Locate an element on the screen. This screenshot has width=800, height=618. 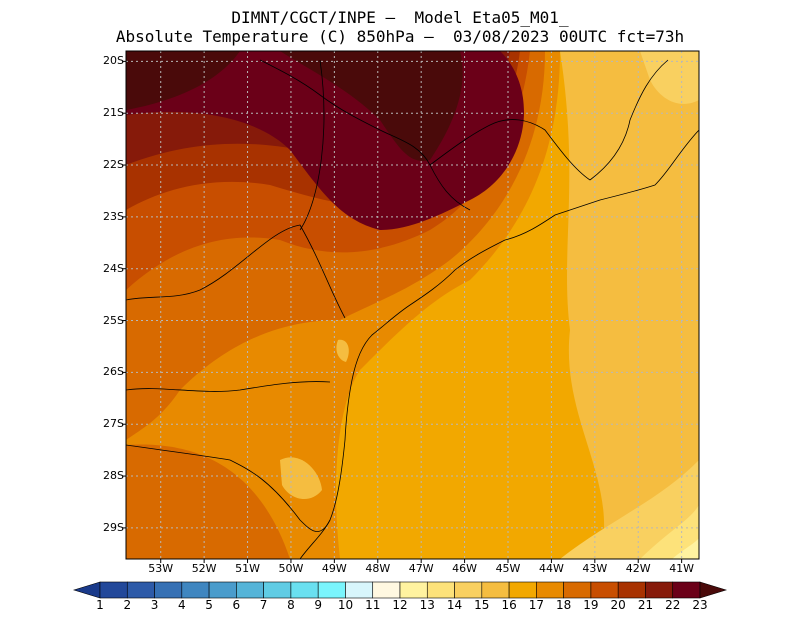
lon-label: 48W is located at coordinates (378, 568).